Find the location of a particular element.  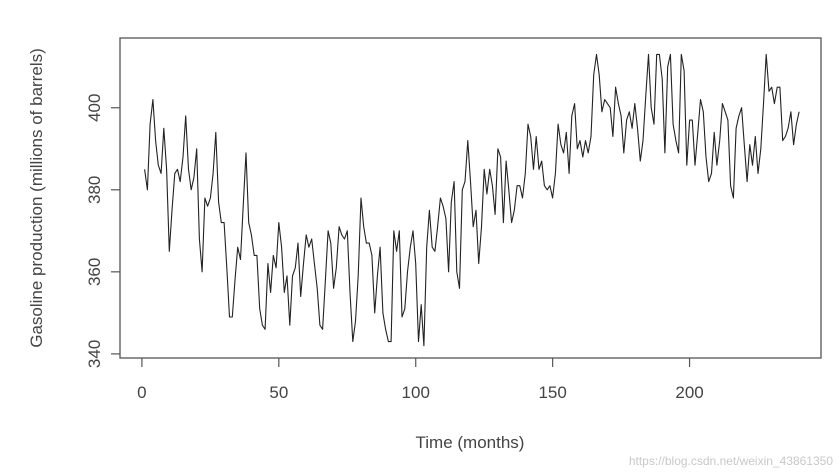

y-tick-label: 340 is located at coordinates (94, 354).